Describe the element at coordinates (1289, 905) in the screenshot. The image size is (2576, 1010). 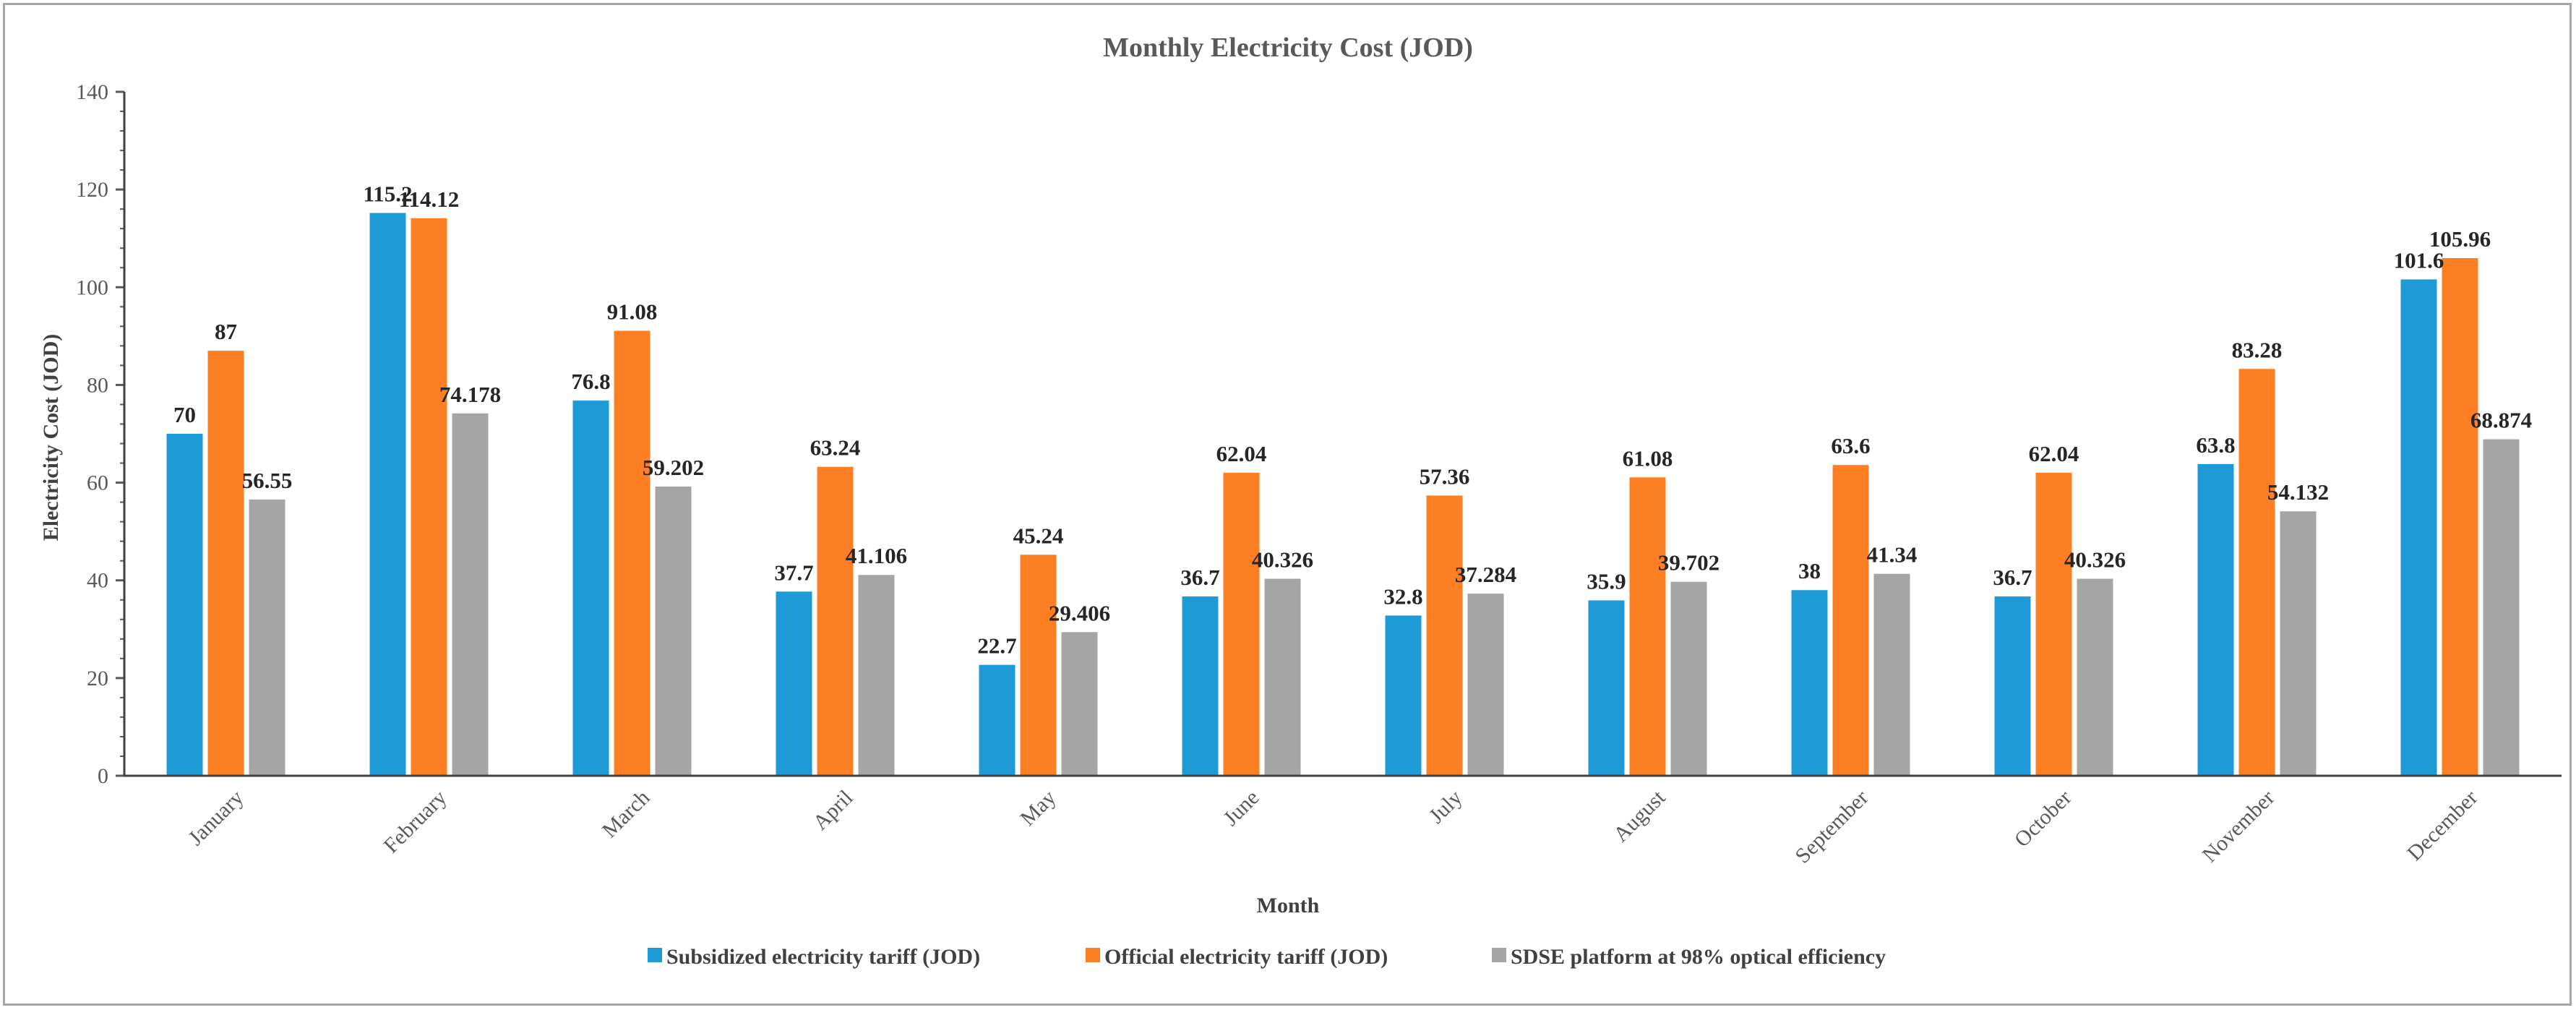
I see `x-axis-title: Month` at that location.